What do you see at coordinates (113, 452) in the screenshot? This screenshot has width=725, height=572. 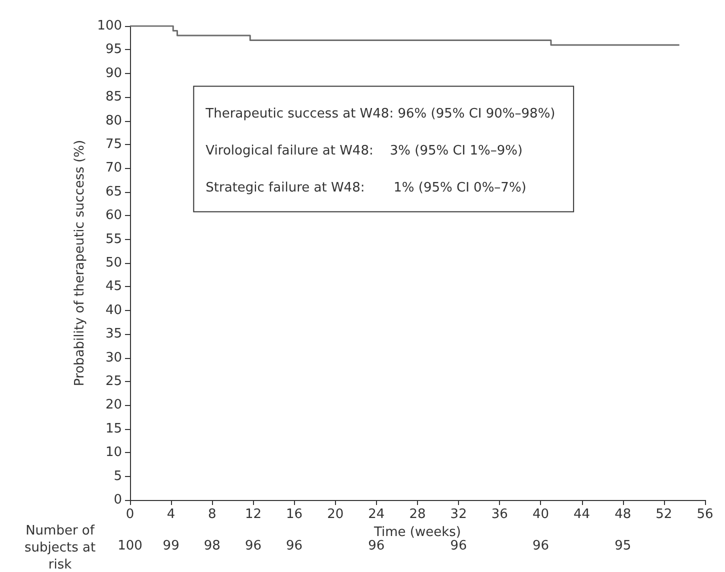 I see `y-tick-label: 10` at bounding box center [113, 452].